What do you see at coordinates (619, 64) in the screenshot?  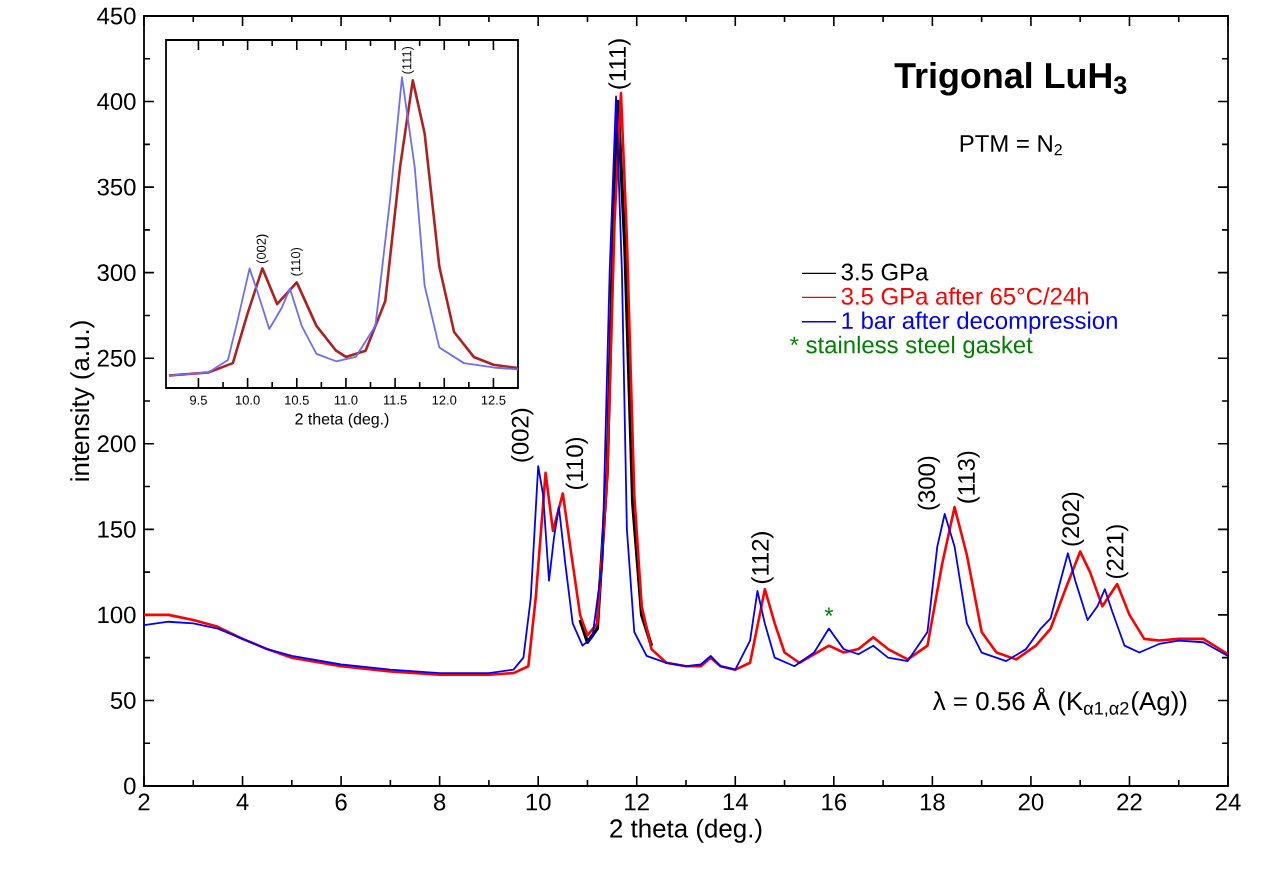 I see `annotation: (111)` at bounding box center [619, 64].